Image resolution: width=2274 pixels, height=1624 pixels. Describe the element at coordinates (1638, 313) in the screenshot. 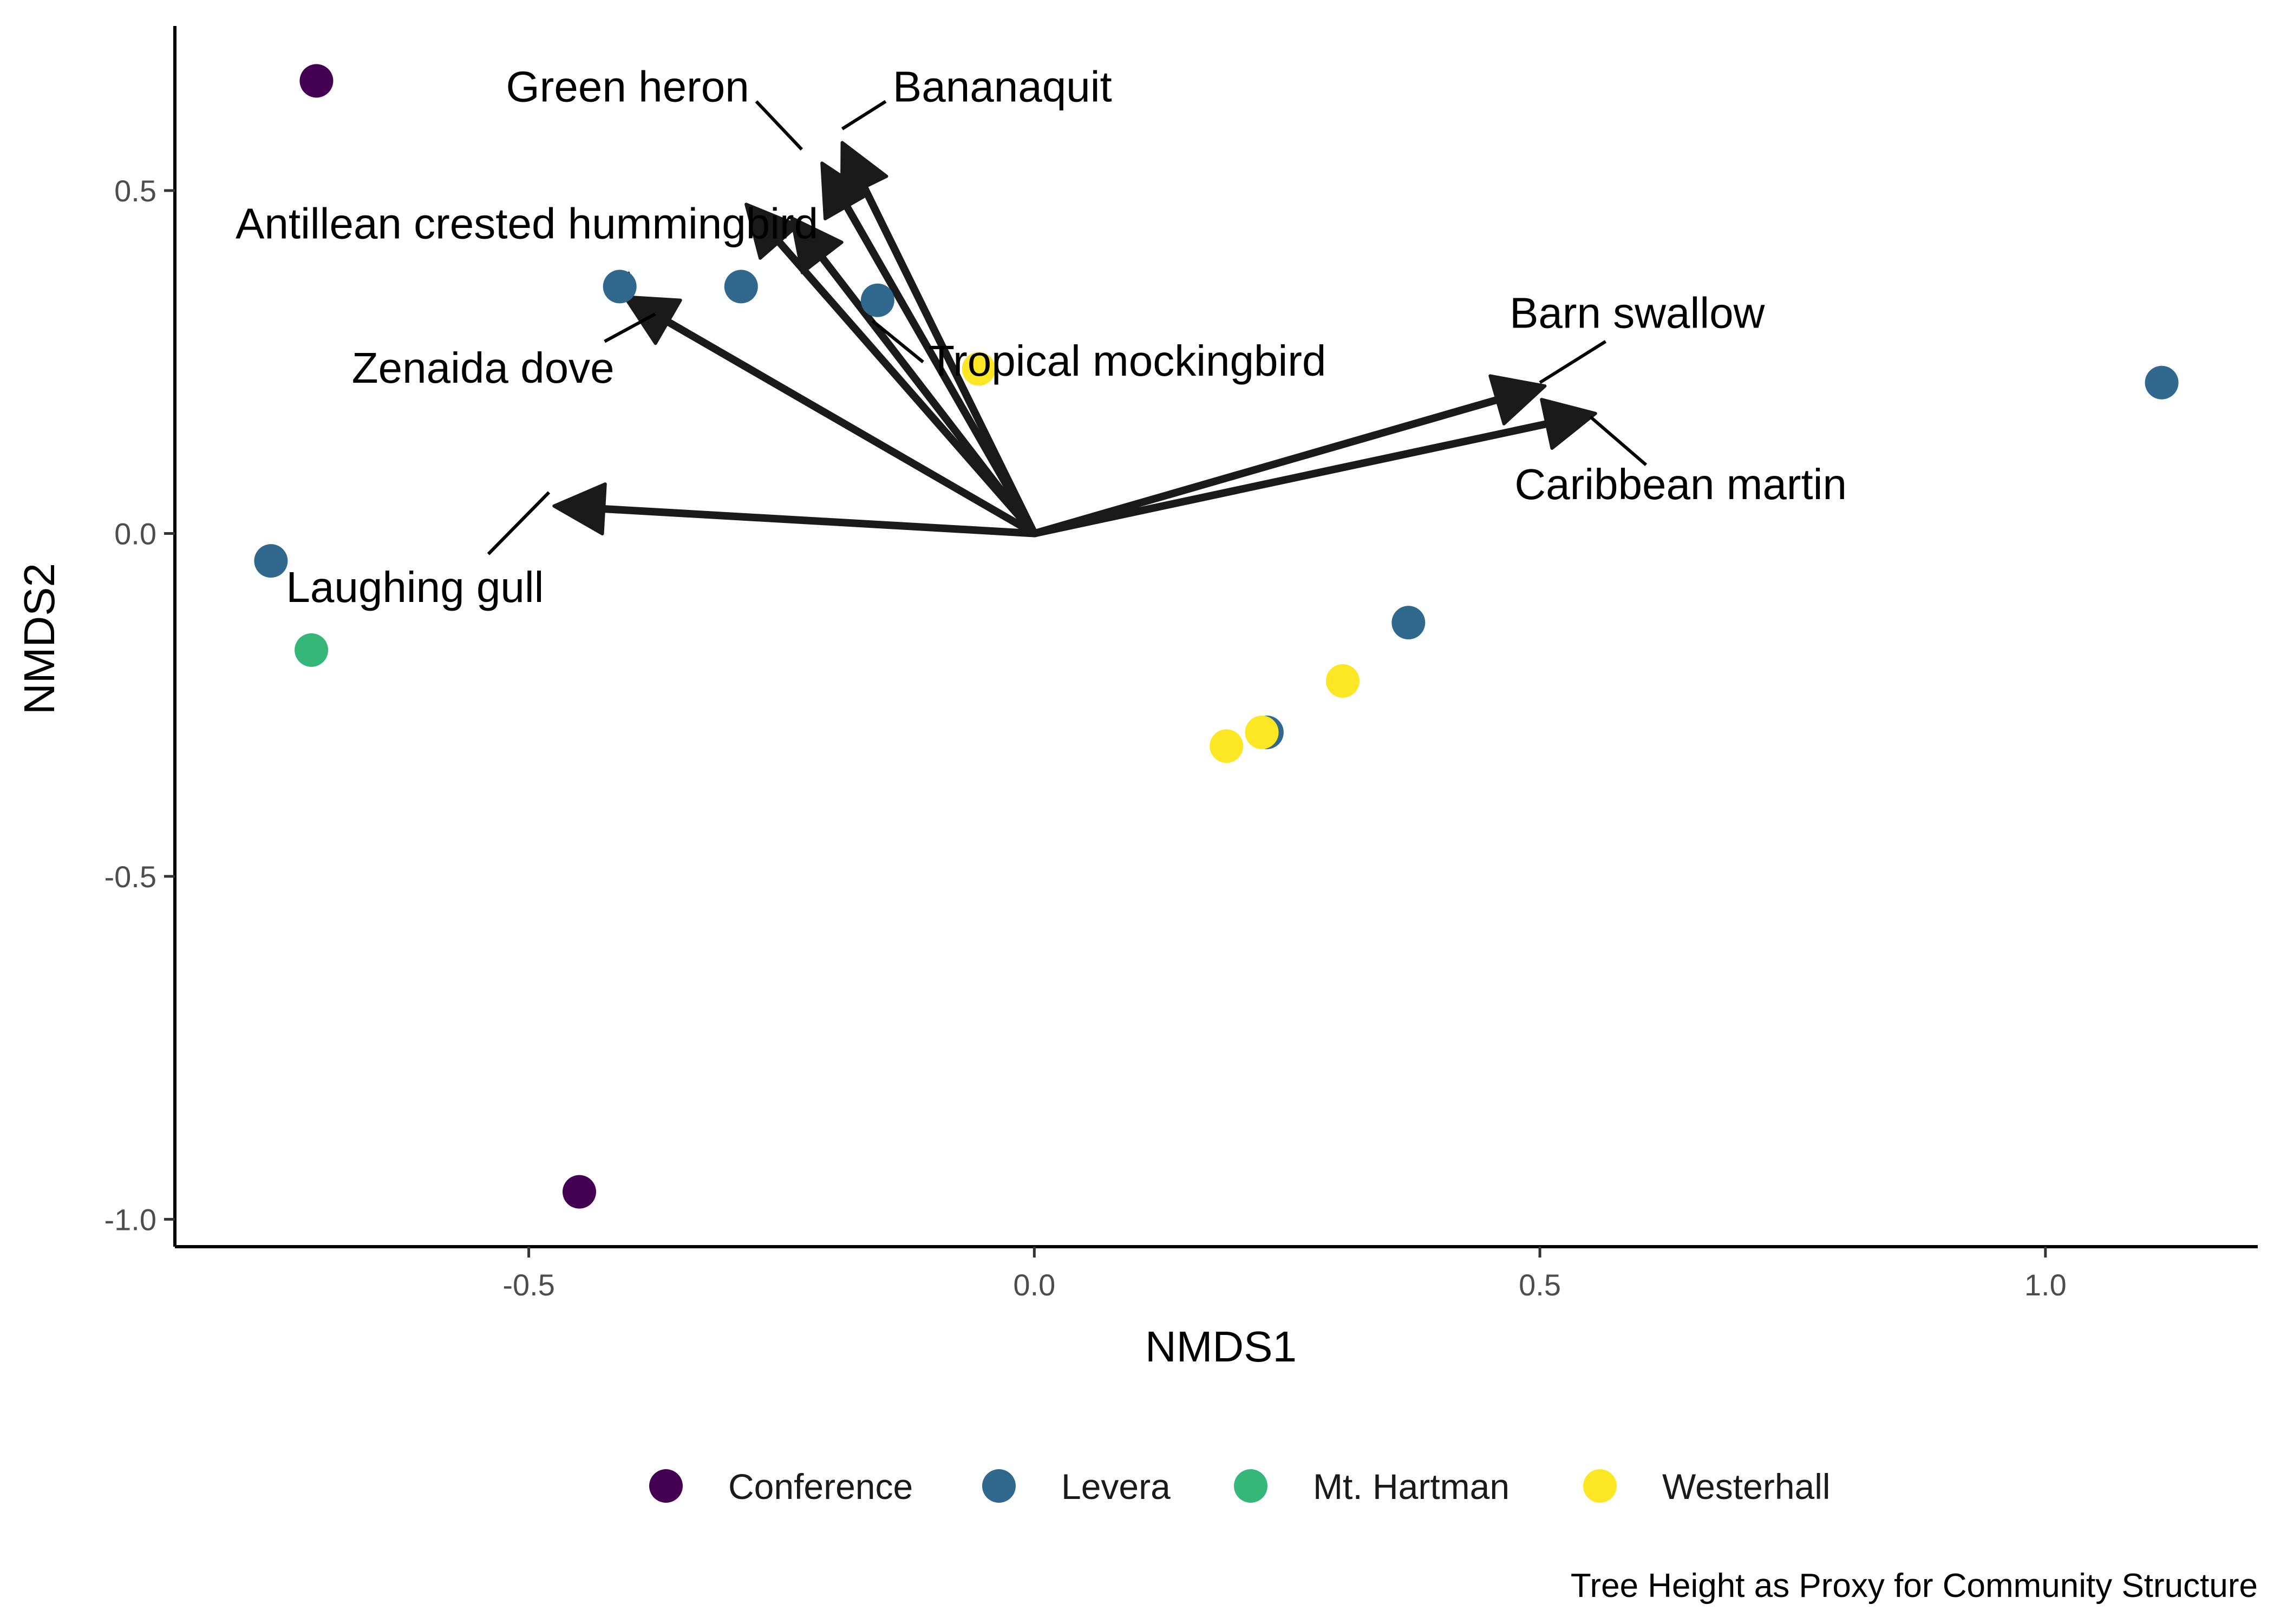

I see `species-label: Barn swallow` at that location.